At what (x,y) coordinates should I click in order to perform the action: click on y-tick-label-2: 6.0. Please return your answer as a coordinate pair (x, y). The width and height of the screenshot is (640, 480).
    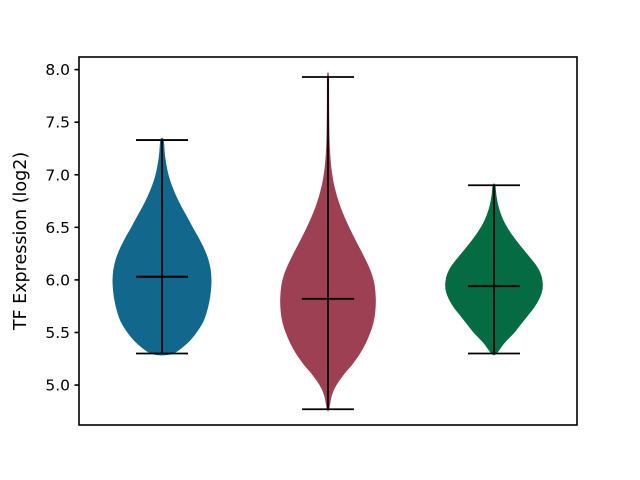
    Looking at the image, I should click on (57, 280).